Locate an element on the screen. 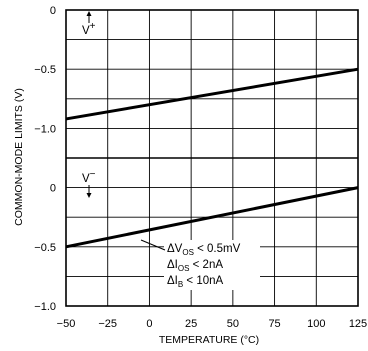 Image resolution: width=368 pixels, height=351 pixels. x-axis-title: TEMPERATURE (°C) is located at coordinates (209, 340).